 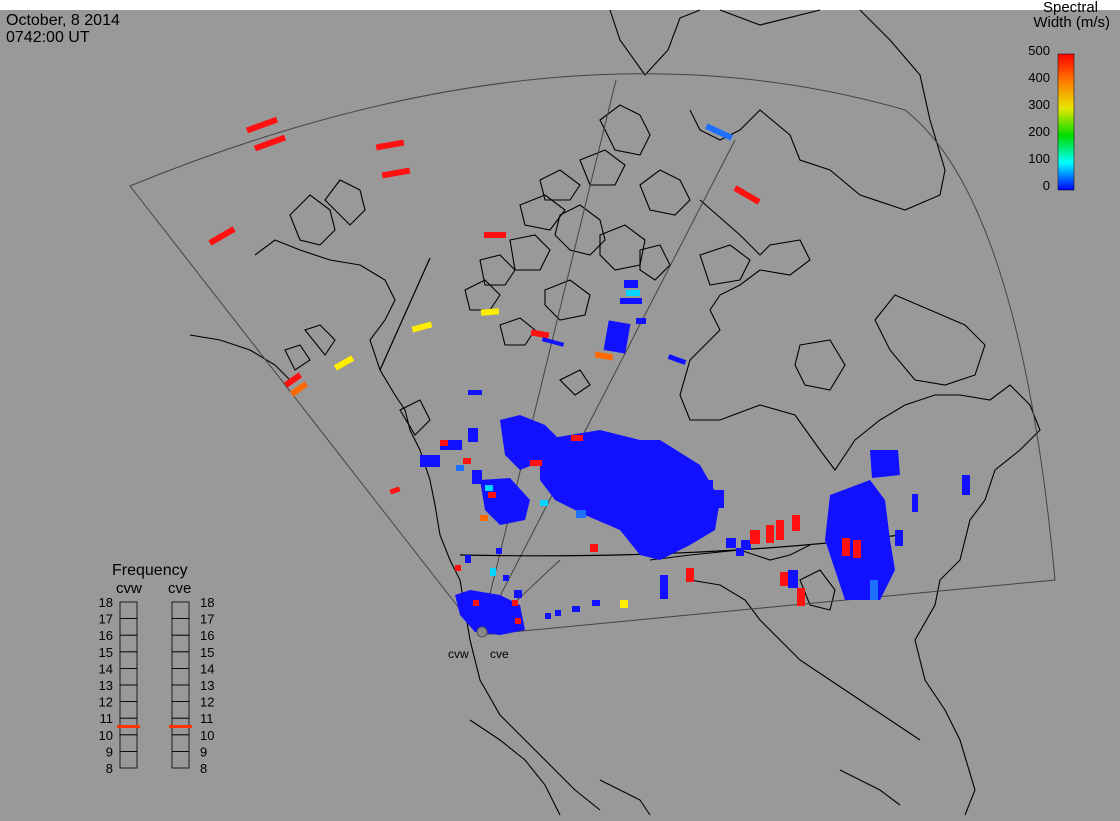 I want to click on colorbar-tick: 100, so click(x=1039, y=158).